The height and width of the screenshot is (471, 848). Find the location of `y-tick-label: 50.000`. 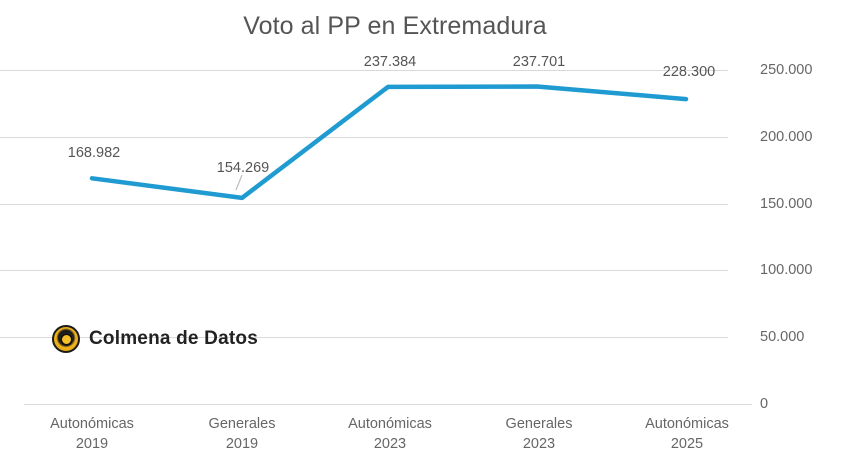

y-tick-label: 50.000 is located at coordinates (782, 337).